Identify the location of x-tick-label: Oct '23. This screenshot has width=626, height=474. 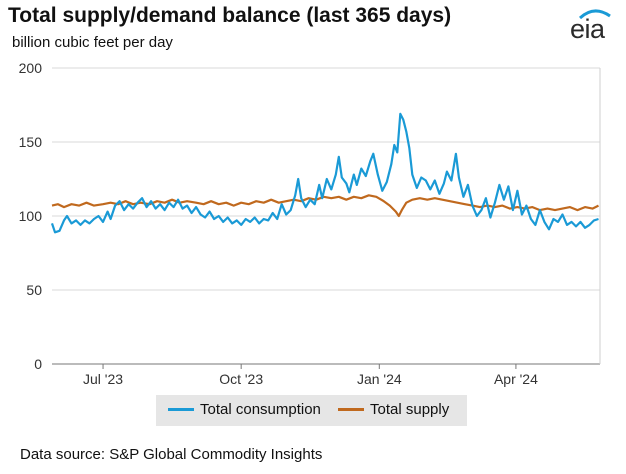
(241, 379).